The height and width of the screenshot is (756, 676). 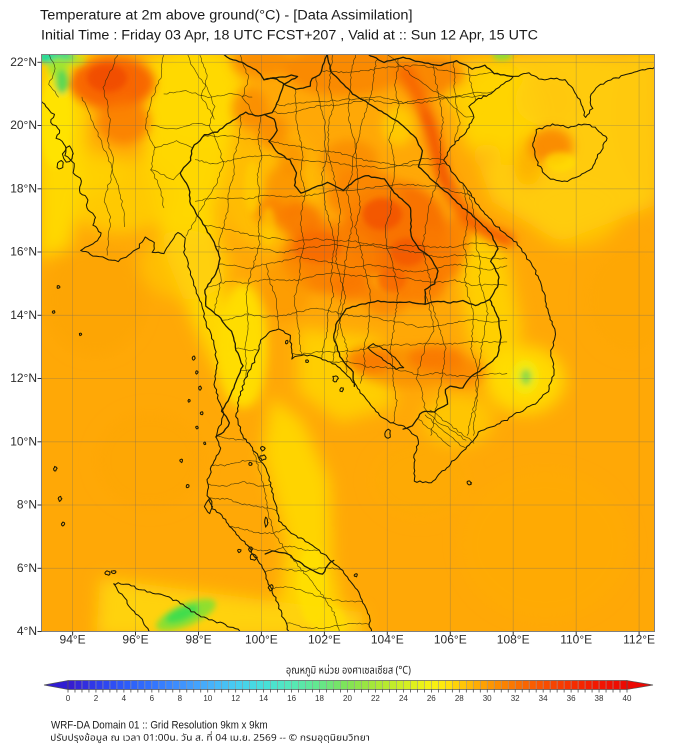 What do you see at coordinates (319, 698) in the screenshot?
I see `svg-text: 18` at bounding box center [319, 698].